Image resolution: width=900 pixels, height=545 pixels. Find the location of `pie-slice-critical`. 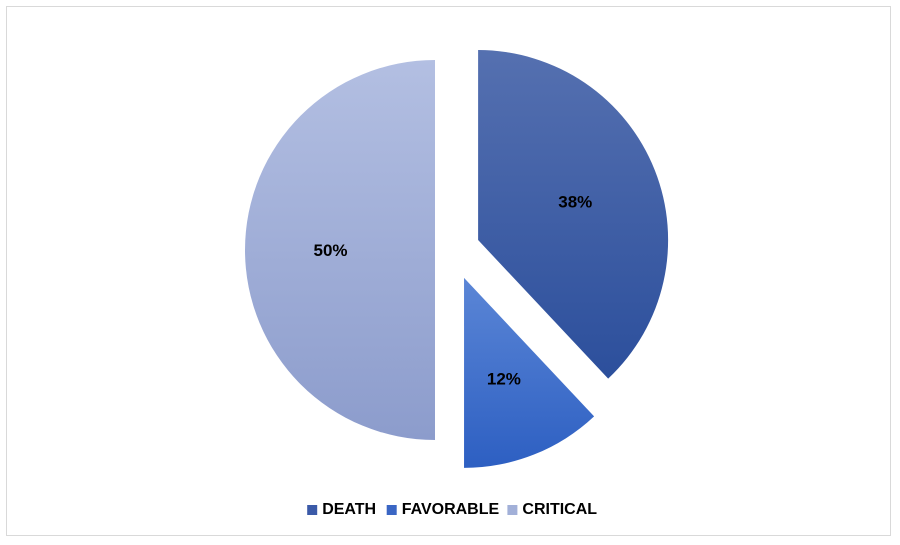

pie-slice-critical is located at coordinates (340, 250).